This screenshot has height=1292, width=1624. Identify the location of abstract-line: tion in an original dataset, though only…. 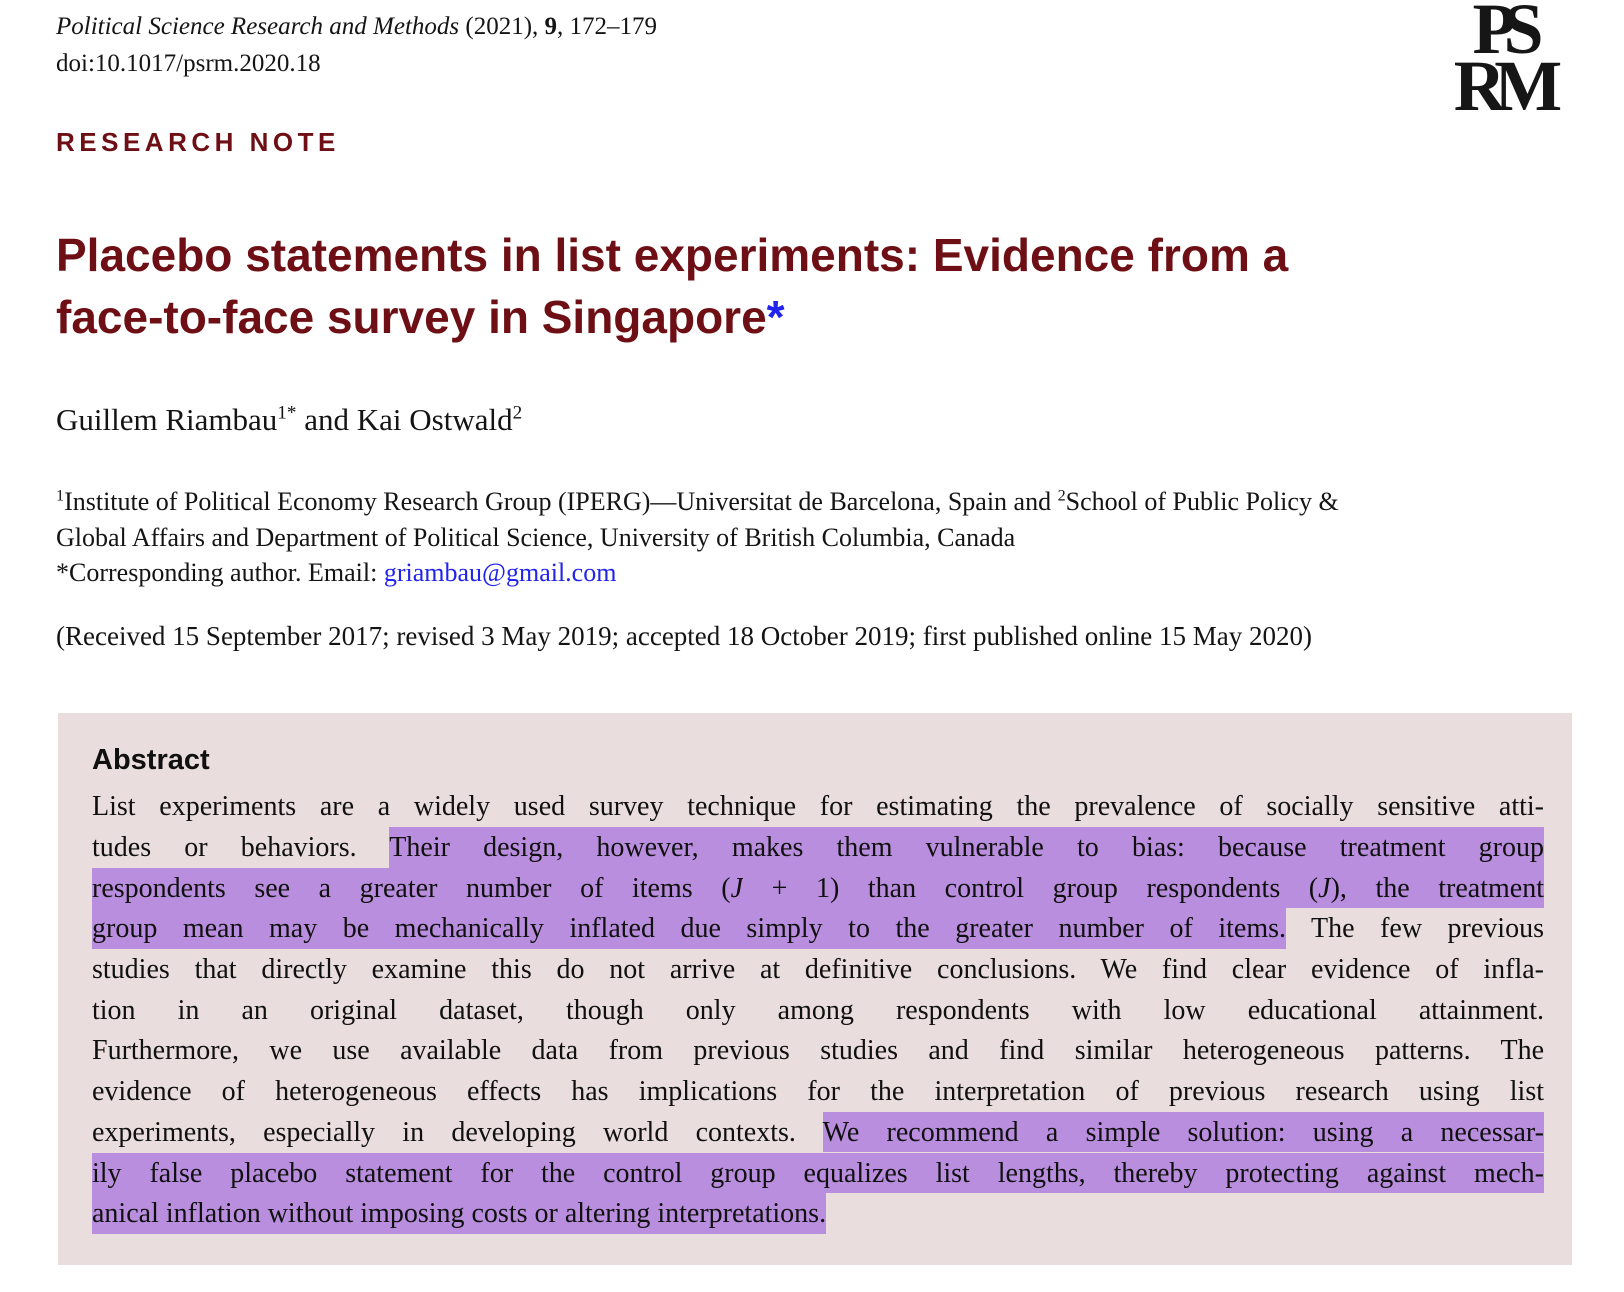
(818, 1010).